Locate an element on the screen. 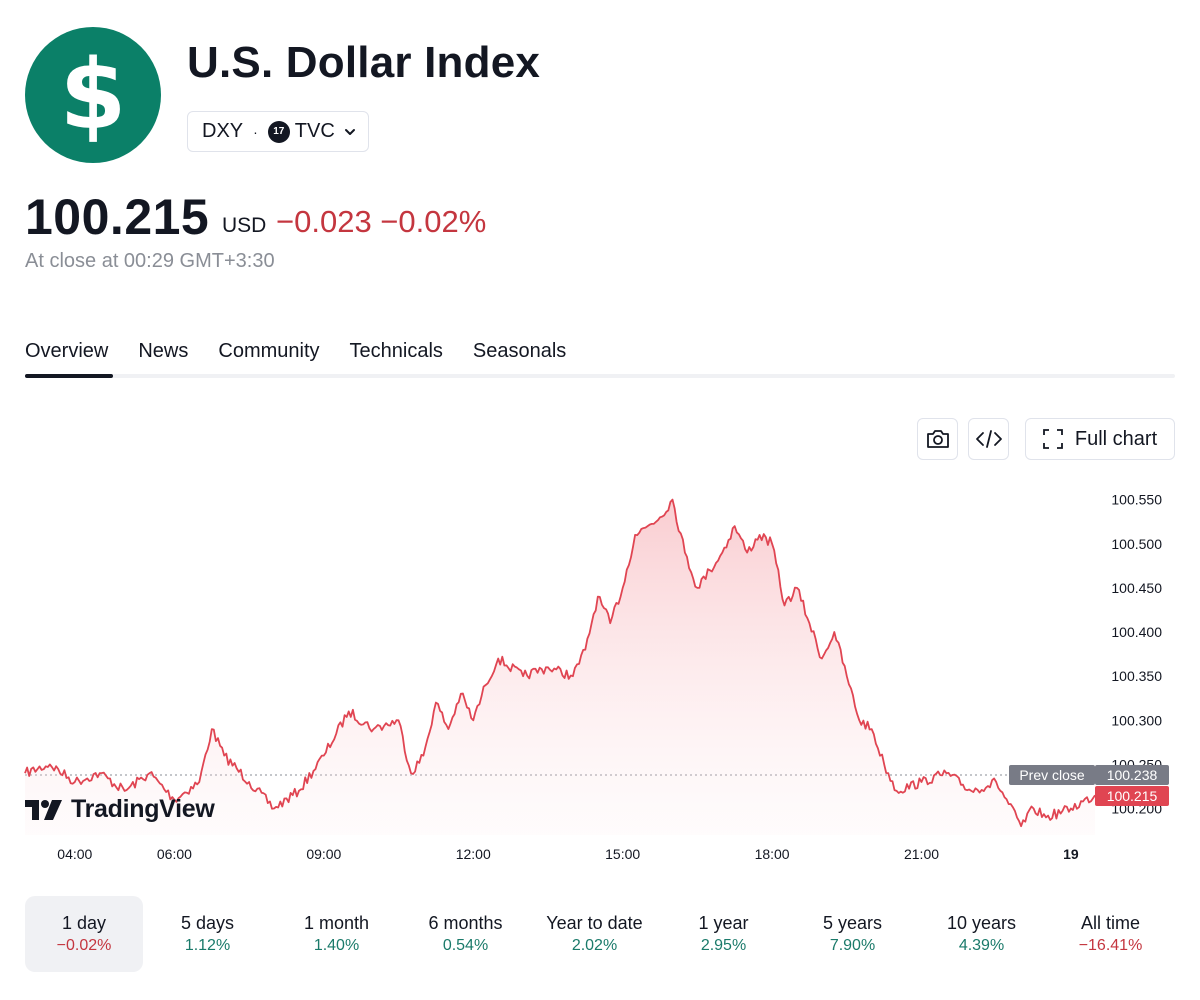 The height and width of the screenshot is (1000, 1200). prev-close-value: 100.238 is located at coordinates (1132, 775).